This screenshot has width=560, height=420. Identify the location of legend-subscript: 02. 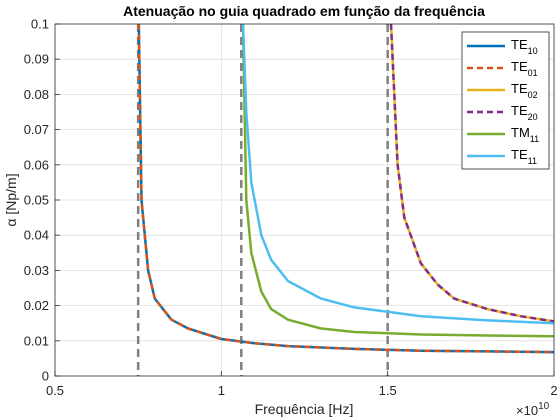
(533, 95).